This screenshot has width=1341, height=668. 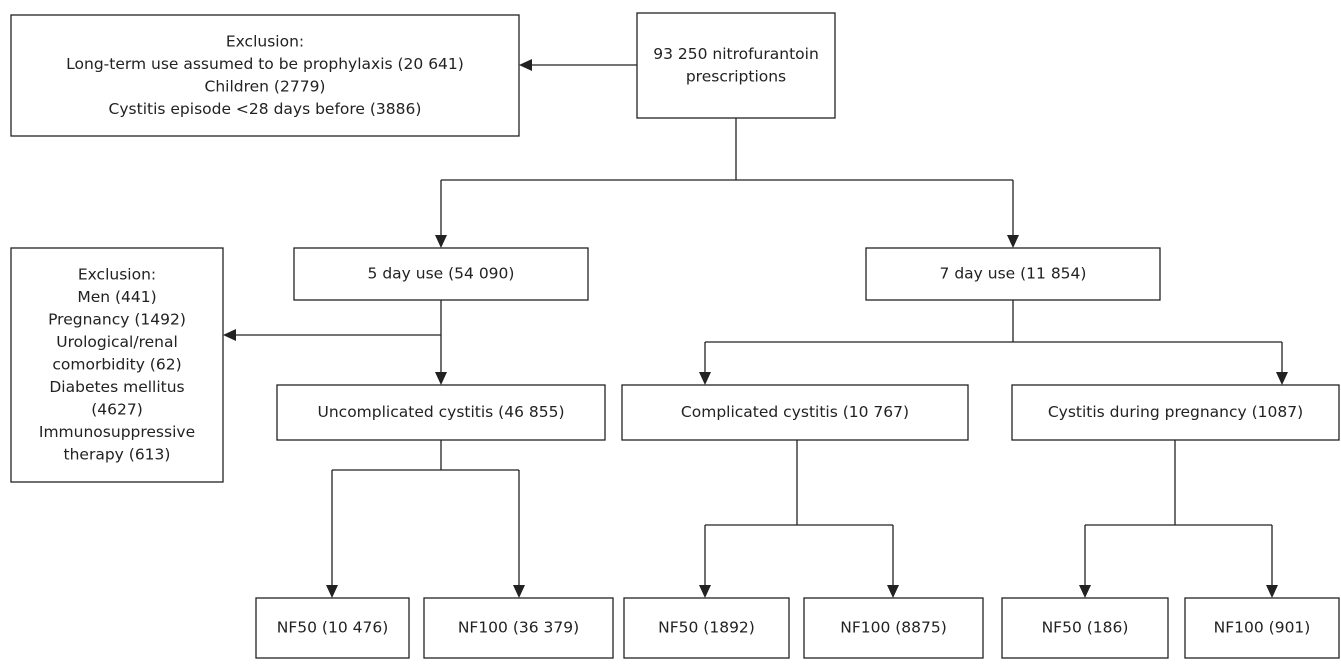 I want to click on box-text: prescriptions, so click(x=736, y=76).